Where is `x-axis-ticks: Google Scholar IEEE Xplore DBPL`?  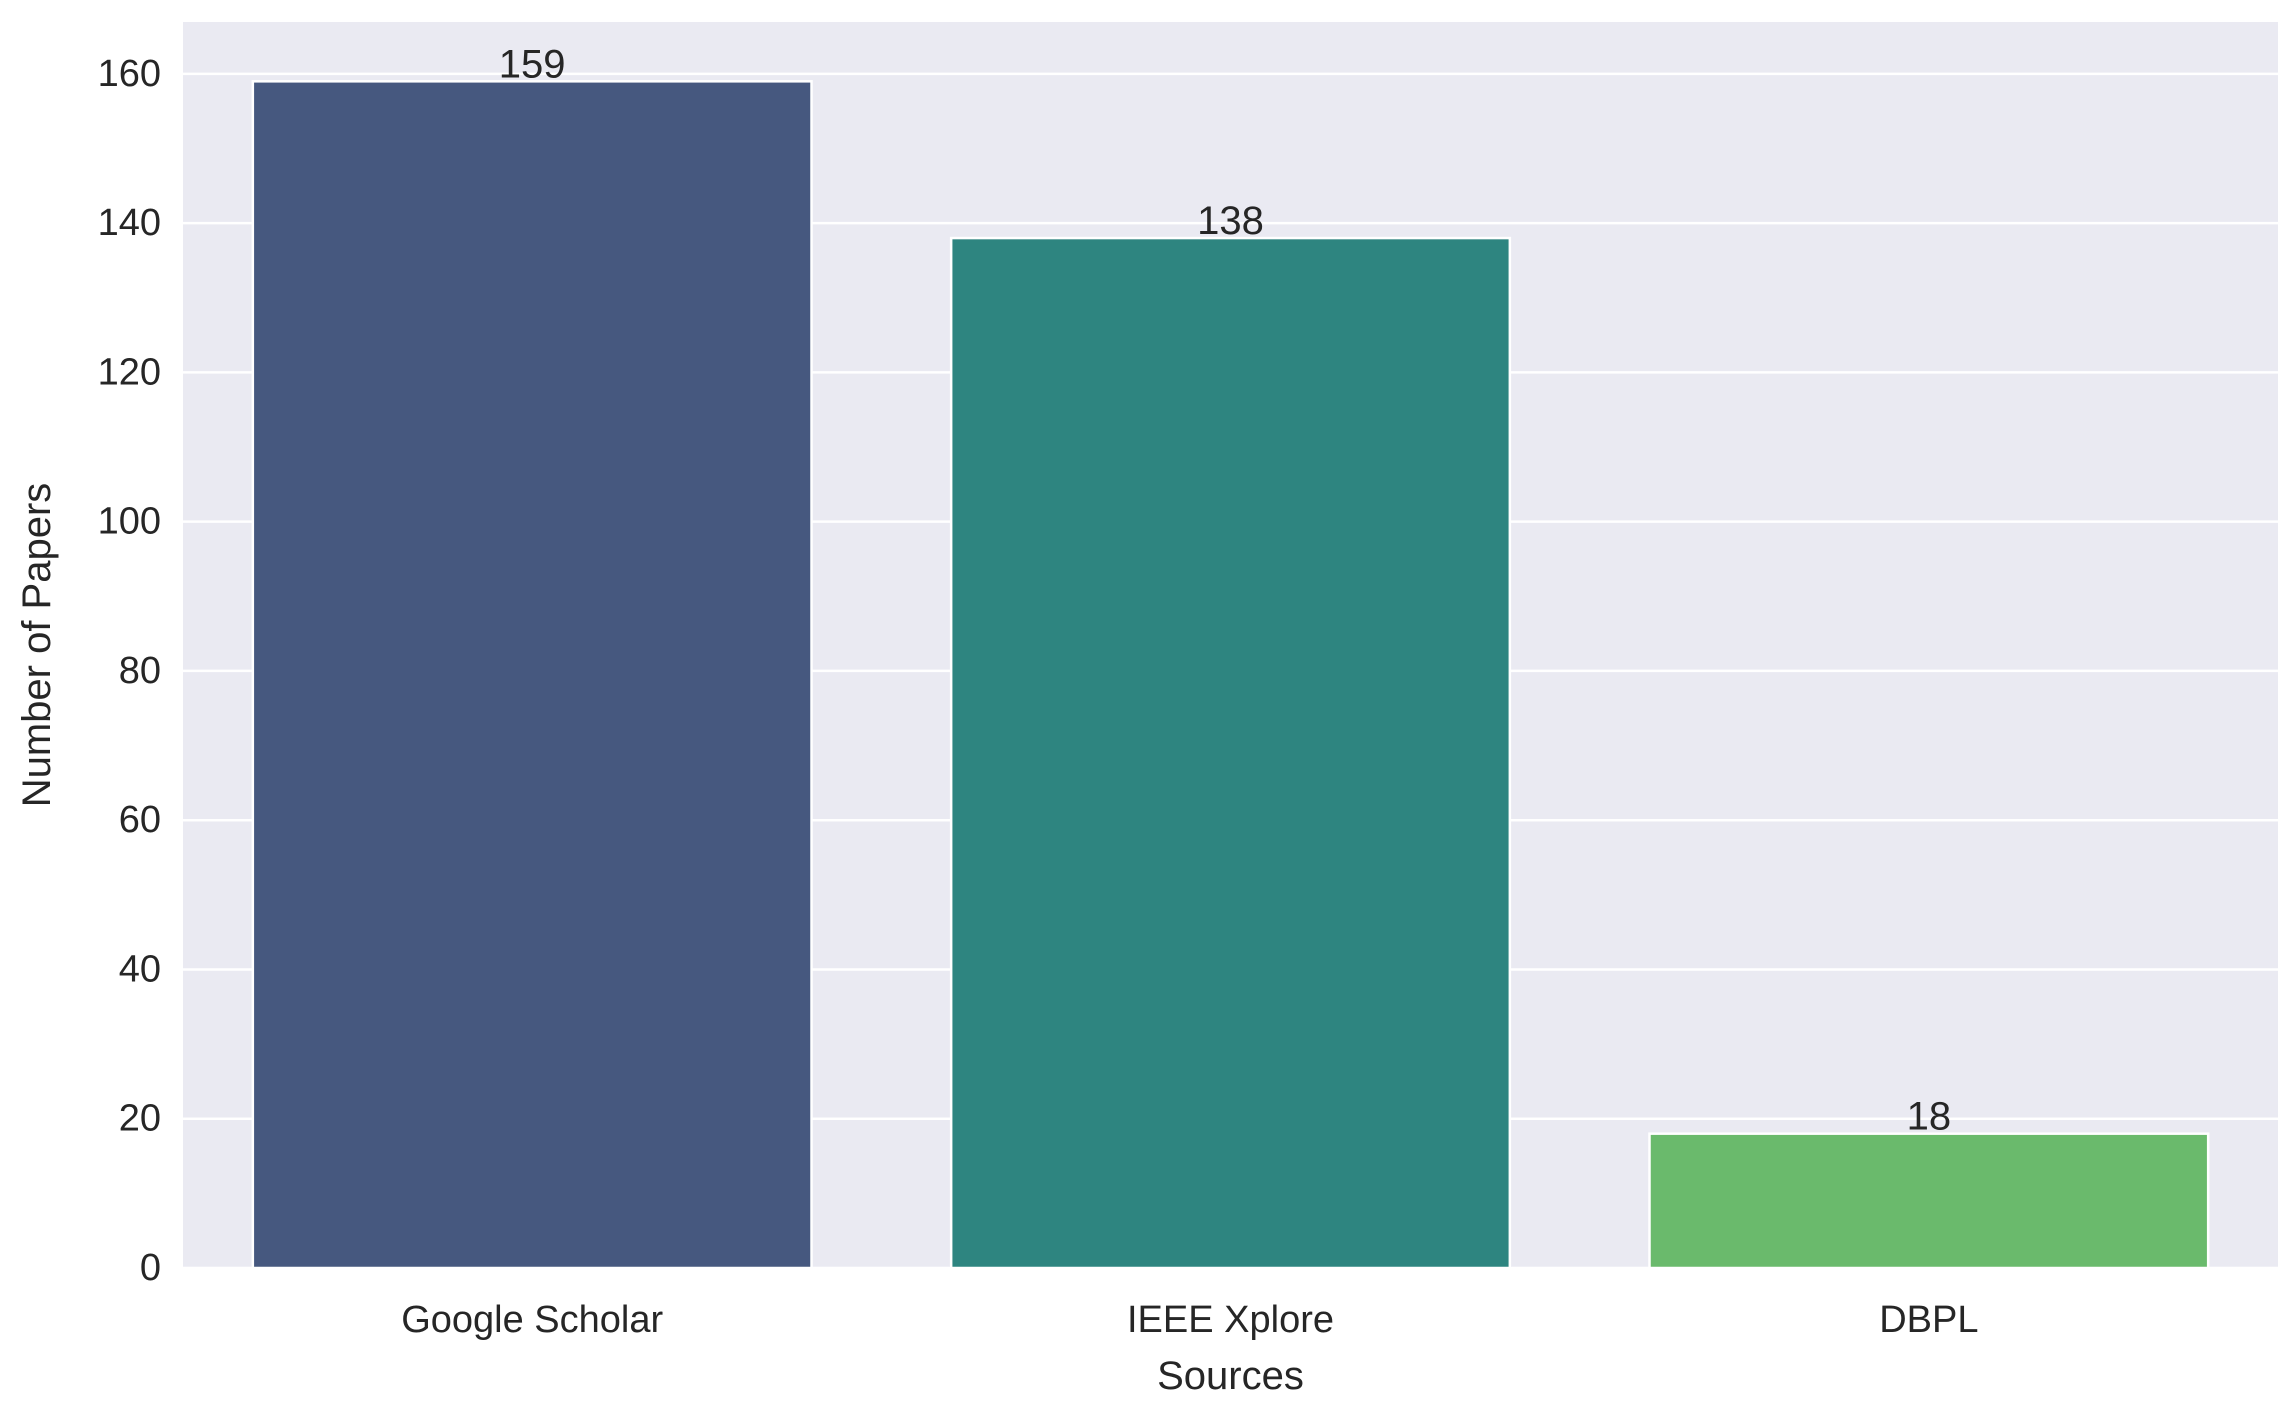 x-axis-ticks: Google Scholar IEEE Xplore DBPL is located at coordinates (1189, 1320).